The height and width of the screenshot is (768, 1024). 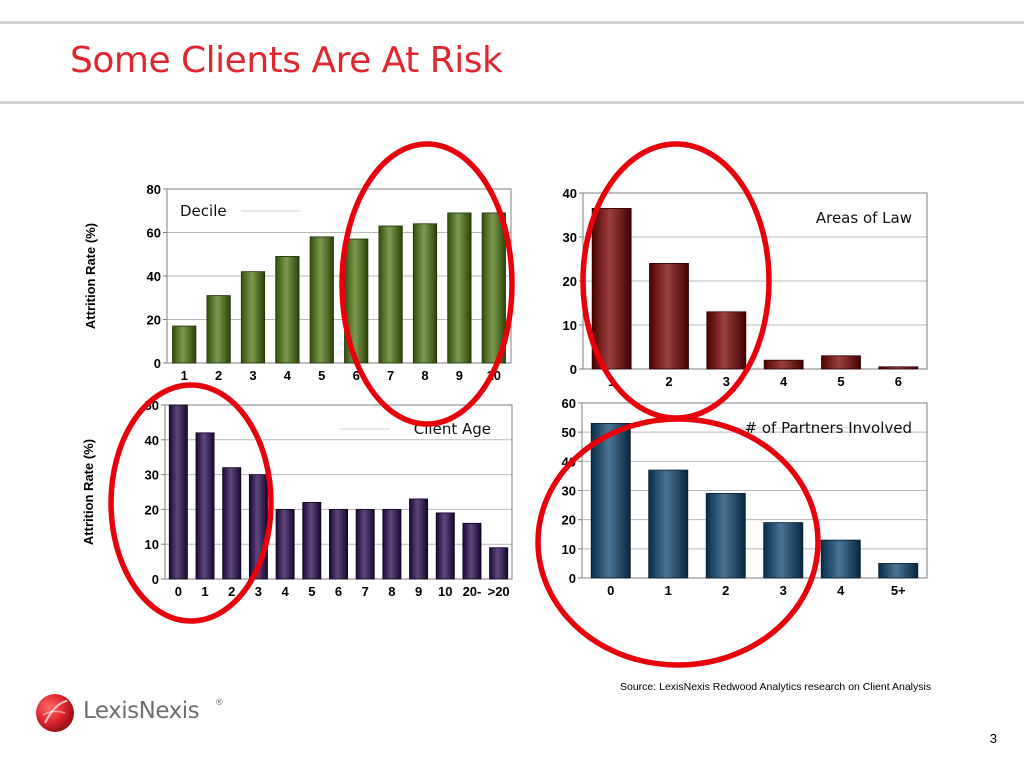 I want to click on bar-client-age->20, so click(x=499, y=563).